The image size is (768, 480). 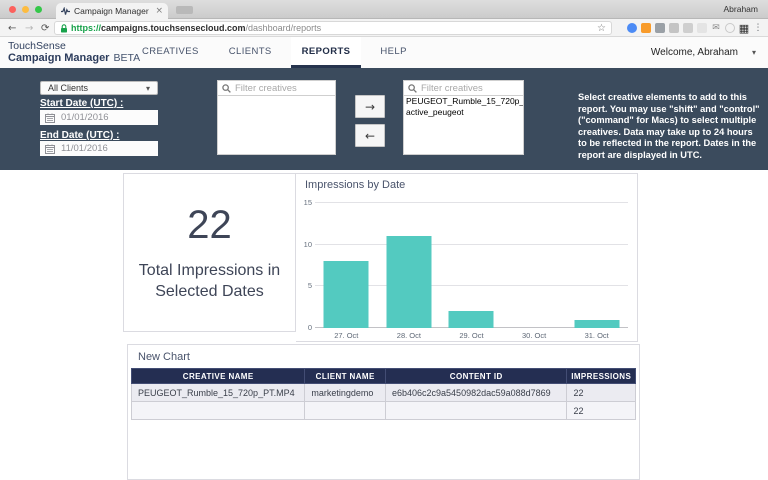 I want to click on selected-creatives-search, so click(x=463, y=88).